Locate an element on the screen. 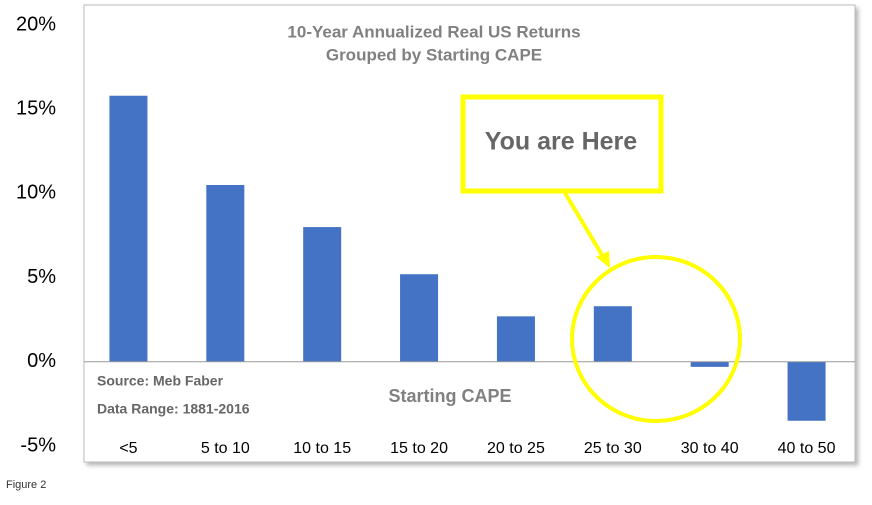 This screenshot has height=505, width=872. y-tick-label: 15% is located at coordinates (36, 108).